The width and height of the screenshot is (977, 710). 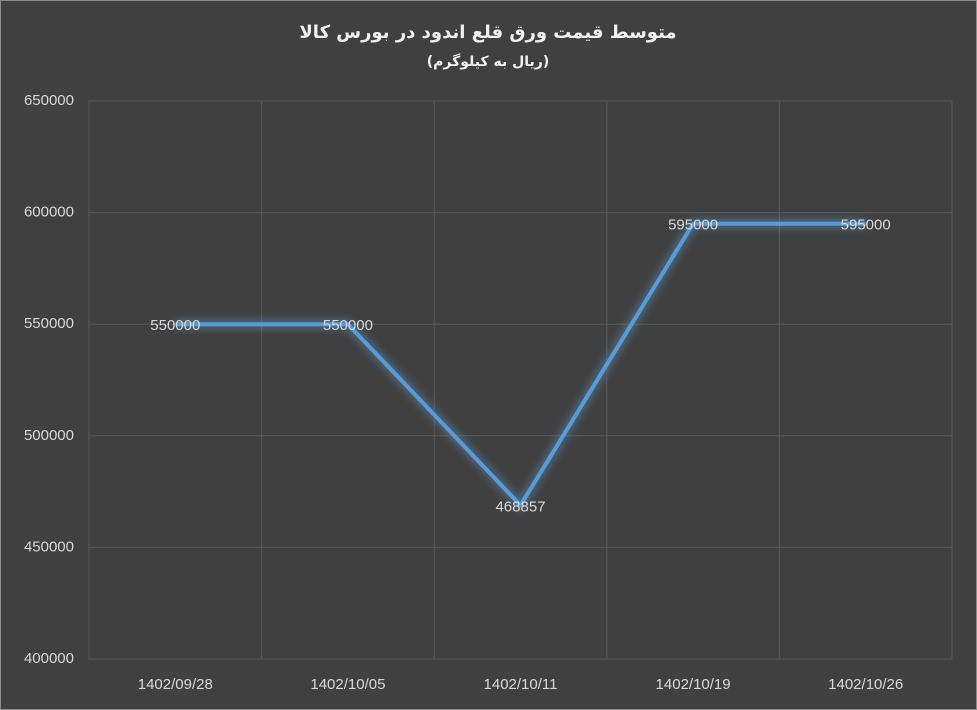 I want to click on y-tick-label: 450000, so click(x=49, y=546).